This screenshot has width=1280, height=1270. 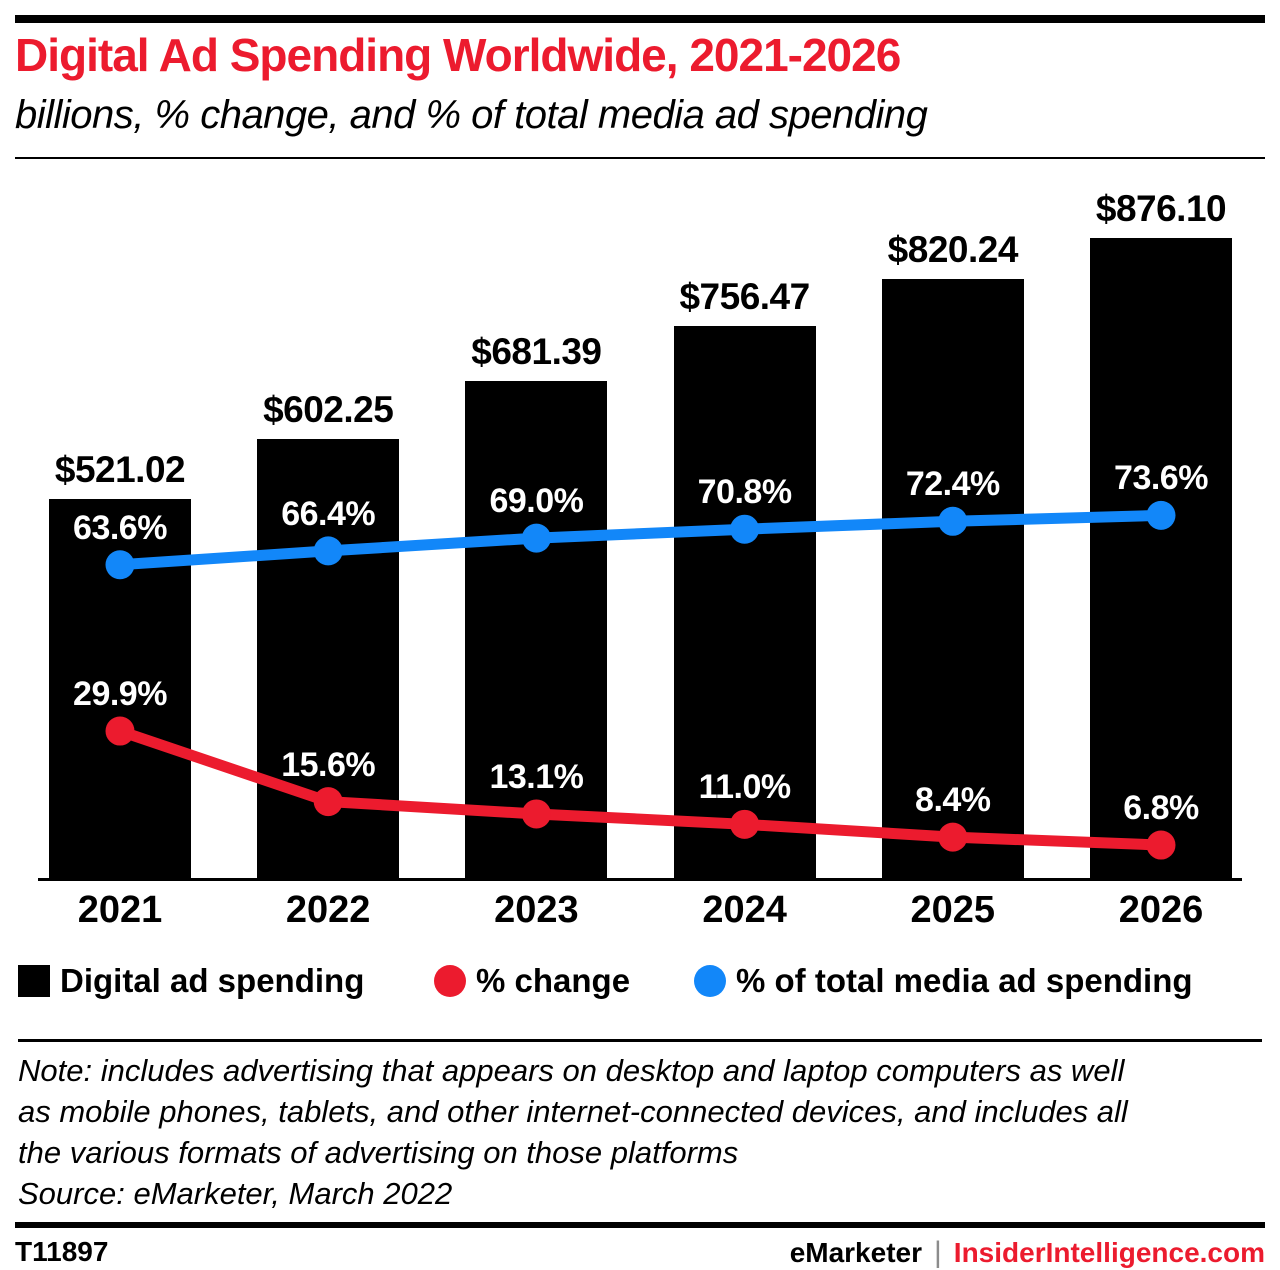 I want to click on legend-item-digital-ad-spending: Digital ad spending, so click(x=191, y=981).